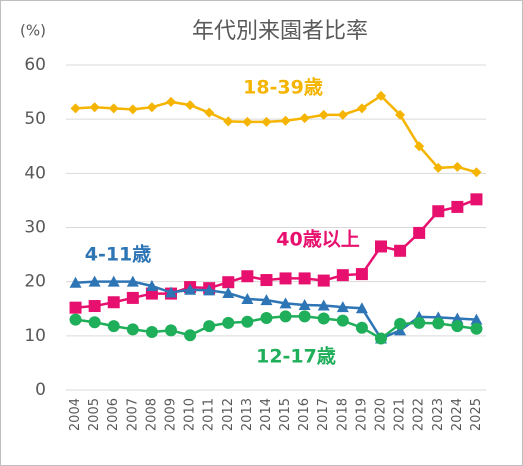 The width and height of the screenshot is (523, 466). What do you see at coordinates (209, 414) in the screenshot?
I see `x-tick-label: 2011` at bounding box center [209, 414].